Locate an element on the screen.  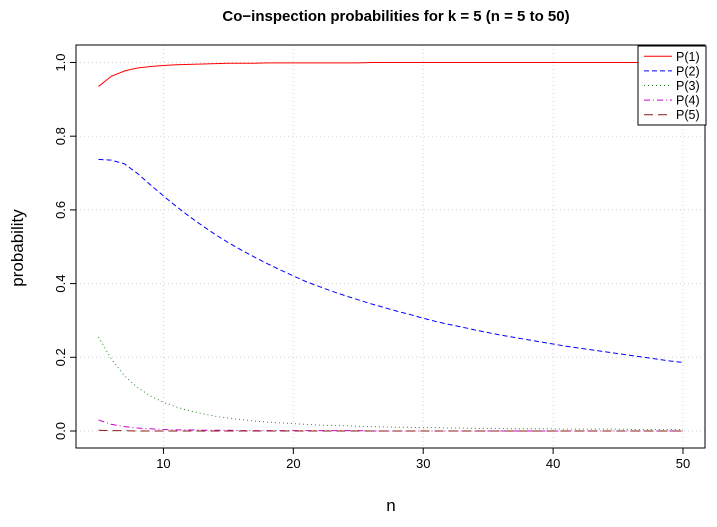
legend-box is located at coordinates (672, 85).